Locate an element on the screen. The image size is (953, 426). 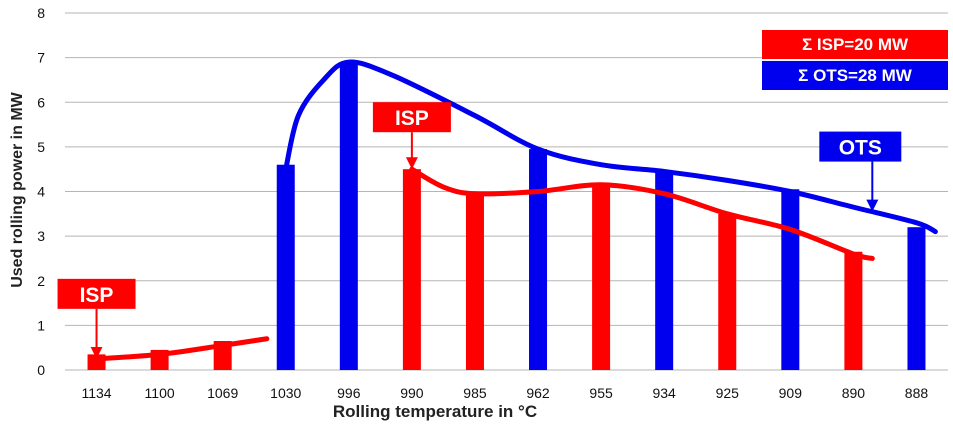
x-tick-label: 962 is located at coordinates (538, 393).